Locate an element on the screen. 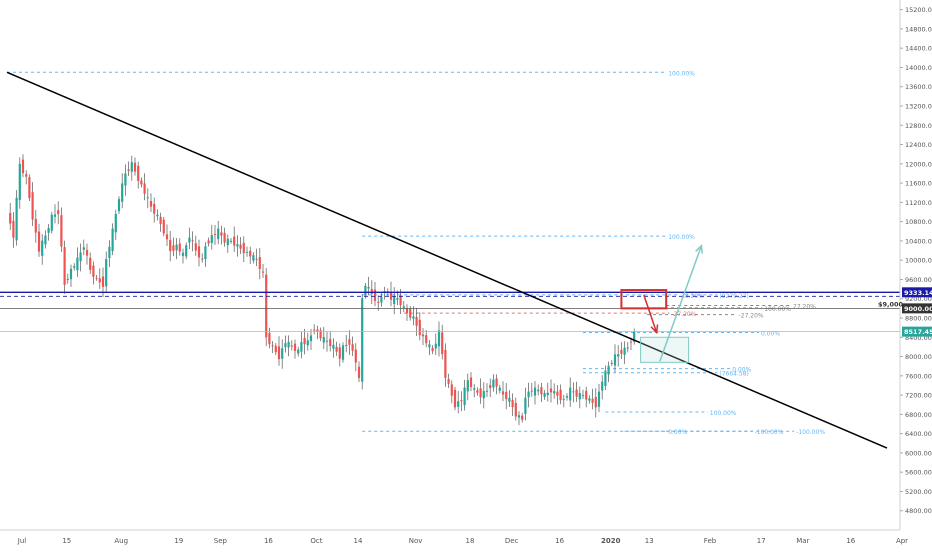 This screenshot has width=932, height=555. price-tick-label: 8400.00 is located at coordinates (918, 338).